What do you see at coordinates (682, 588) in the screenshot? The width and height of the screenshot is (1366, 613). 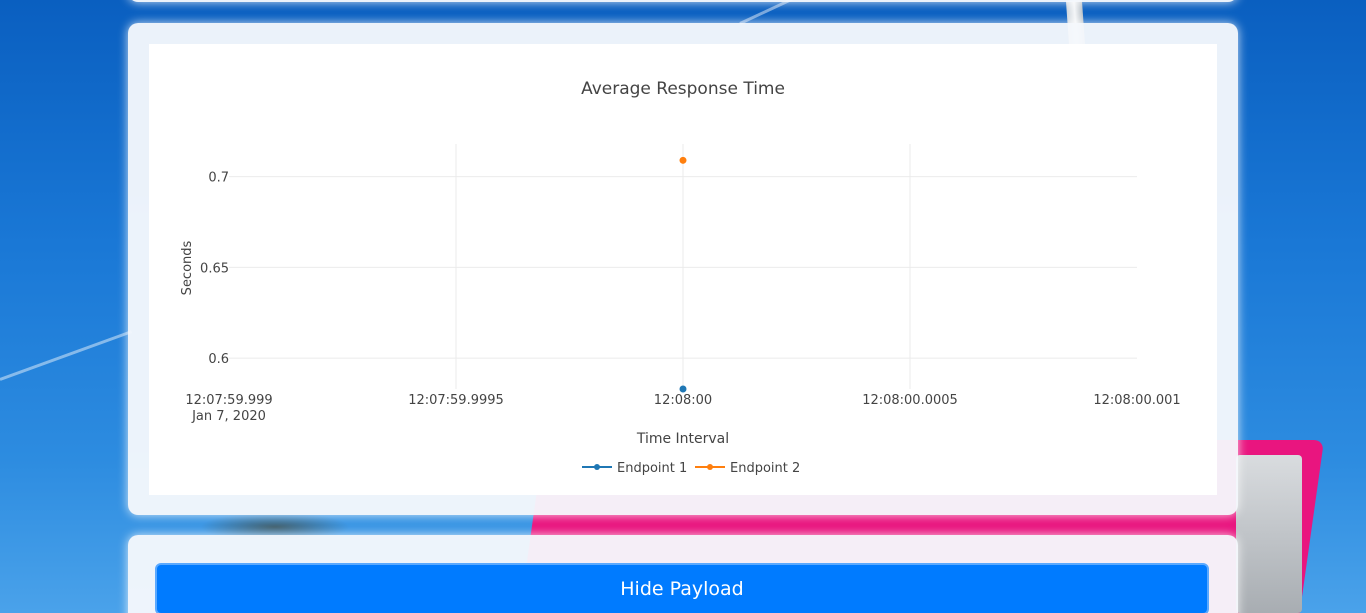 I see `hide-payload-button: Hide Payload` at bounding box center [682, 588].